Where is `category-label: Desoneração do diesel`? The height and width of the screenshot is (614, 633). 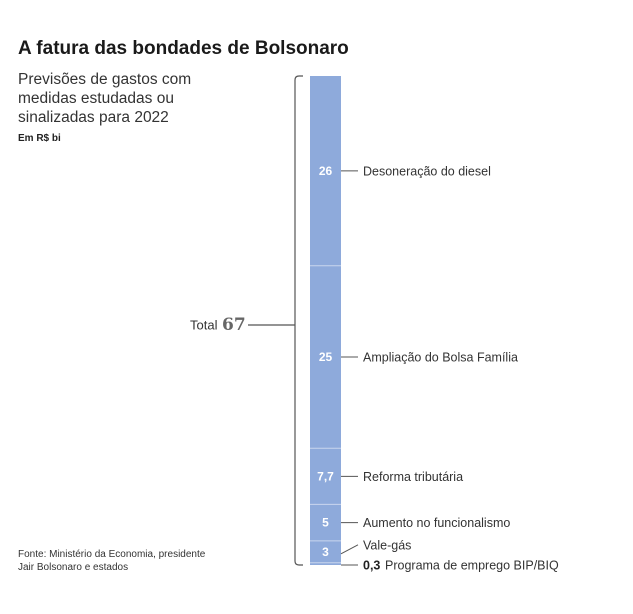 category-label: Desoneração do diesel is located at coordinates (427, 171).